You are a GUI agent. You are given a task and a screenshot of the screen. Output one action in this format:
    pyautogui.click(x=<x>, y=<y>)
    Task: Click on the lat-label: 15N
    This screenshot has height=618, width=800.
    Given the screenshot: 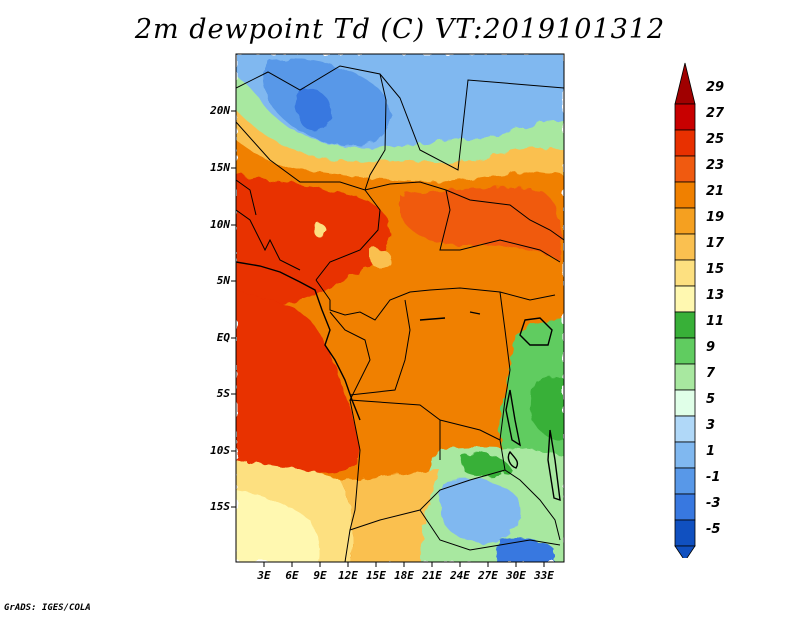 What is the action you would take?
    pyautogui.click(x=220, y=167)
    